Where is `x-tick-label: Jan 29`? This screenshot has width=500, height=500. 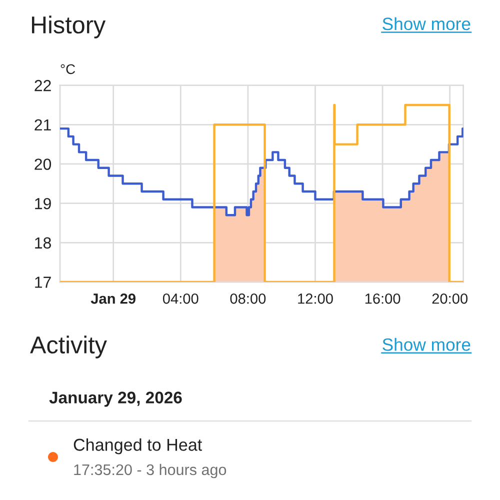
x-tick-label: Jan 29 is located at coordinates (113, 298).